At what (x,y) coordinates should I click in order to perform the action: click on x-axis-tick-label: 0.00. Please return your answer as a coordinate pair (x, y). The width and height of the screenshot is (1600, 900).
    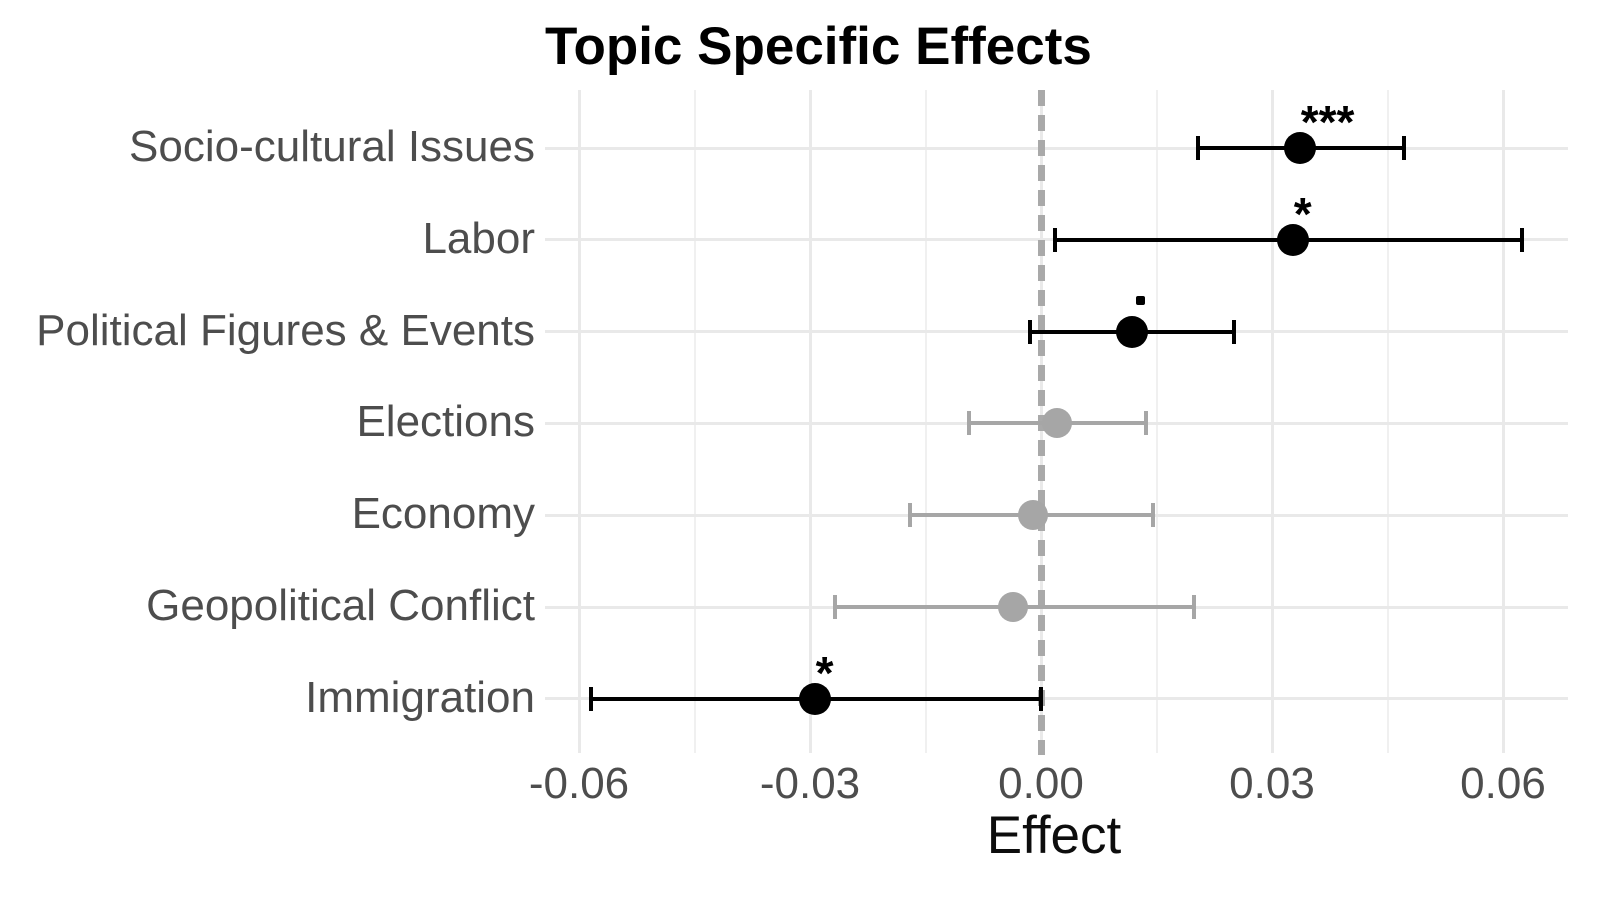
    Looking at the image, I should click on (1041, 783).